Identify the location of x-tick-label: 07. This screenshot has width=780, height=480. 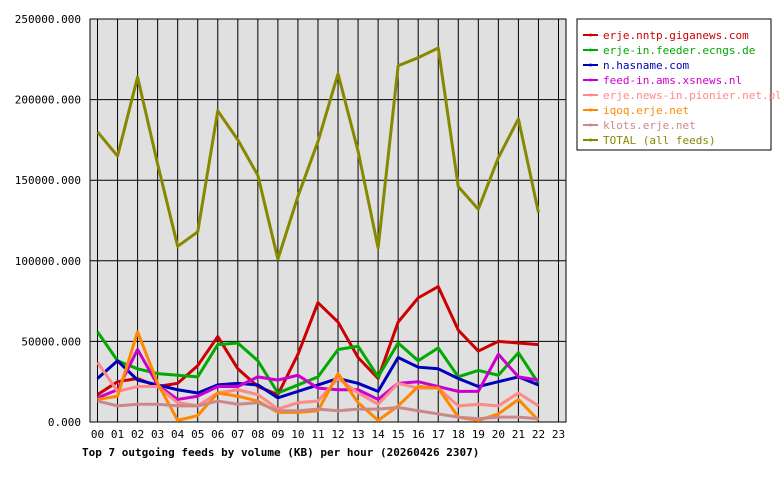
(237, 434).